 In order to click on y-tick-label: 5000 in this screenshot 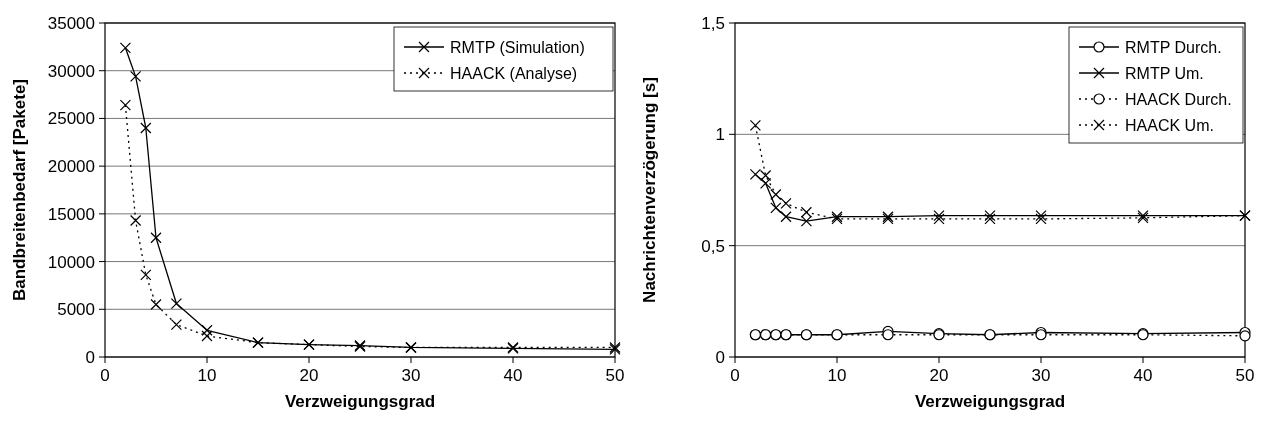, I will do `click(76, 310)`.